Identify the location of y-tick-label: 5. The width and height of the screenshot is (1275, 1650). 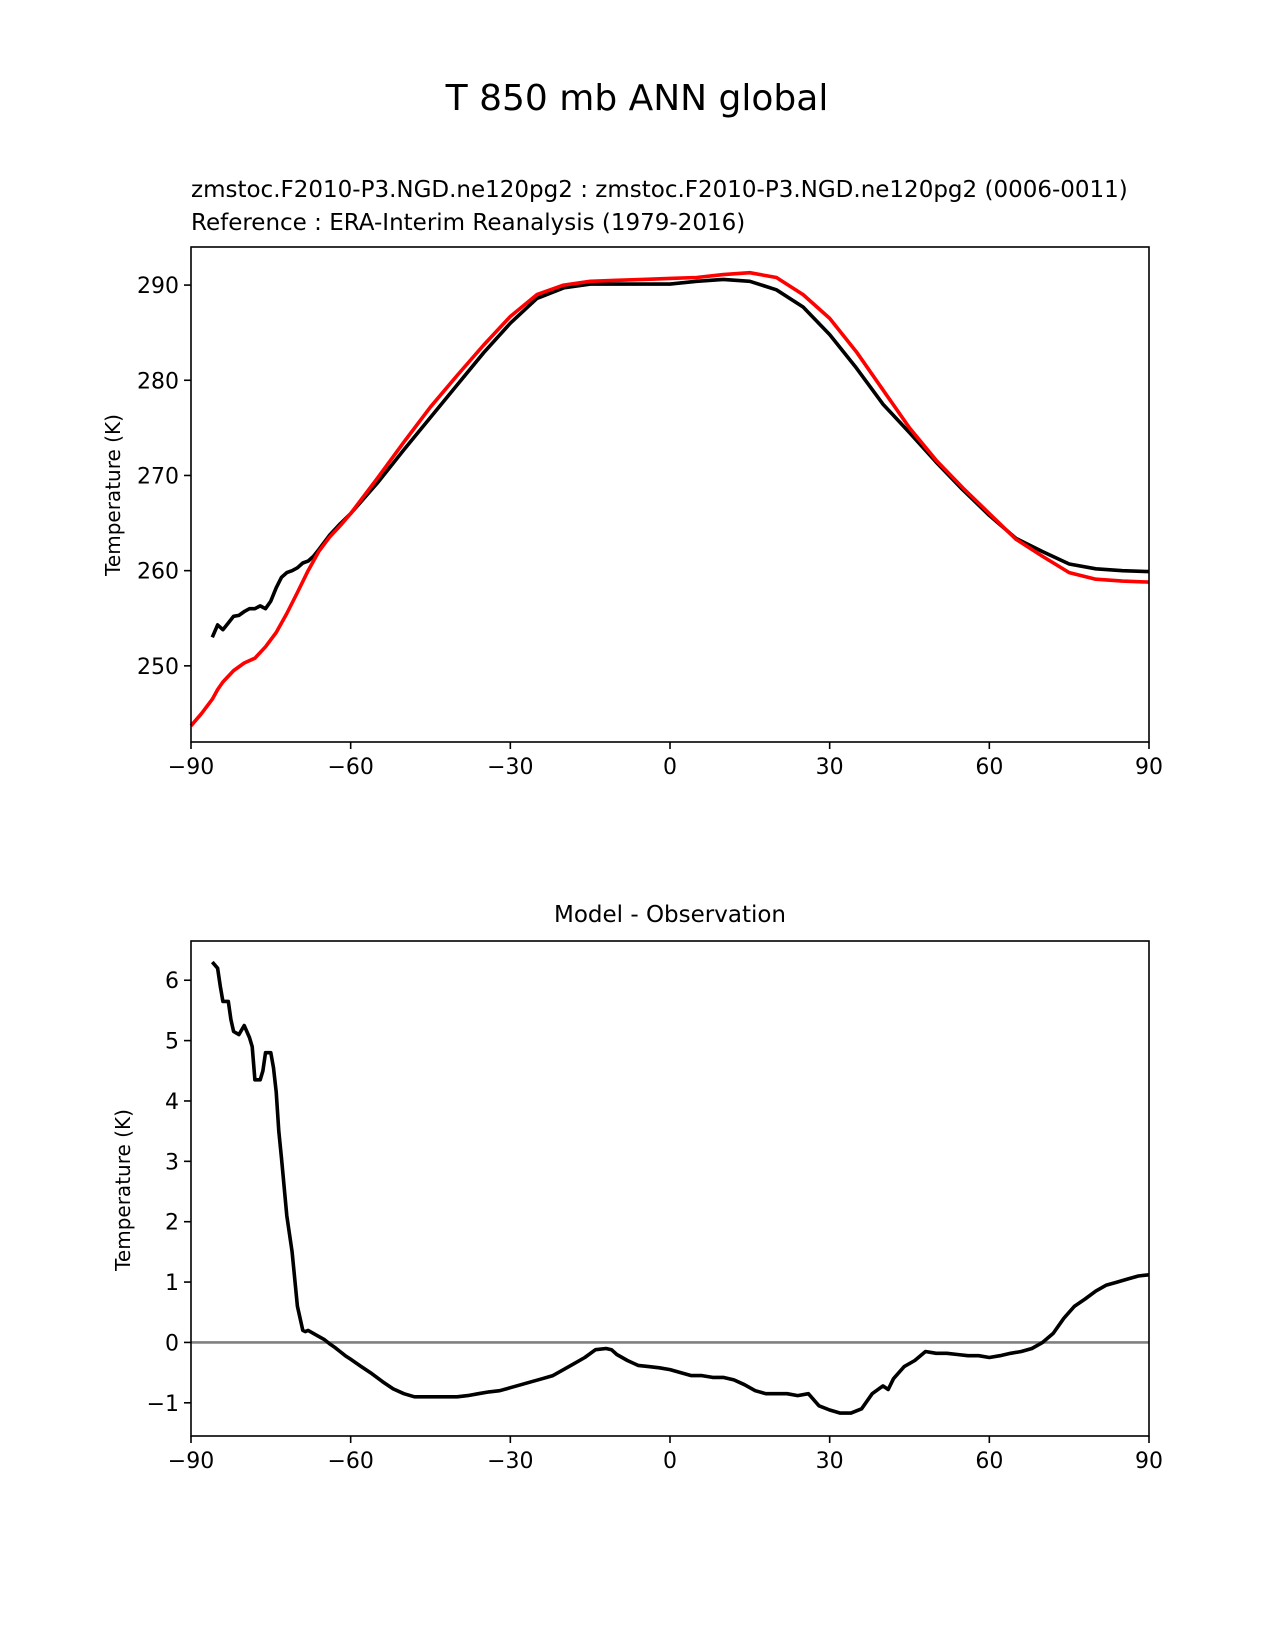
(172, 1042).